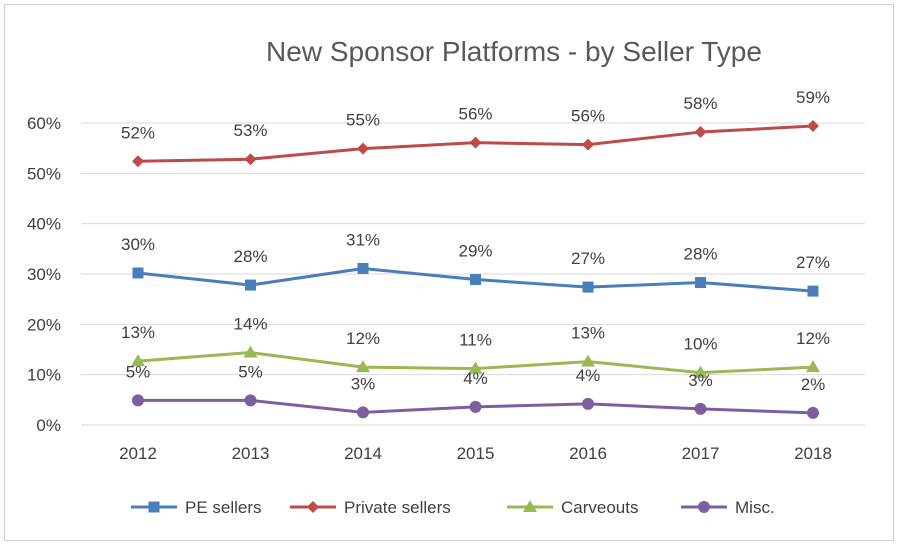 Image resolution: width=900 pixels, height=547 pixels. What do you see at coordinates (138, 244) in the screenshot?
I see `data-label: 30%` at bounding box center [138, 244].